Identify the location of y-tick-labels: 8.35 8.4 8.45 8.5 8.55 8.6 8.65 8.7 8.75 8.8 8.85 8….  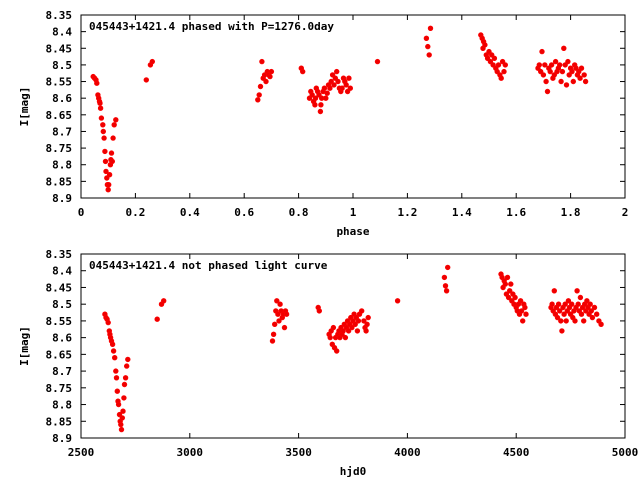
(59, 107).